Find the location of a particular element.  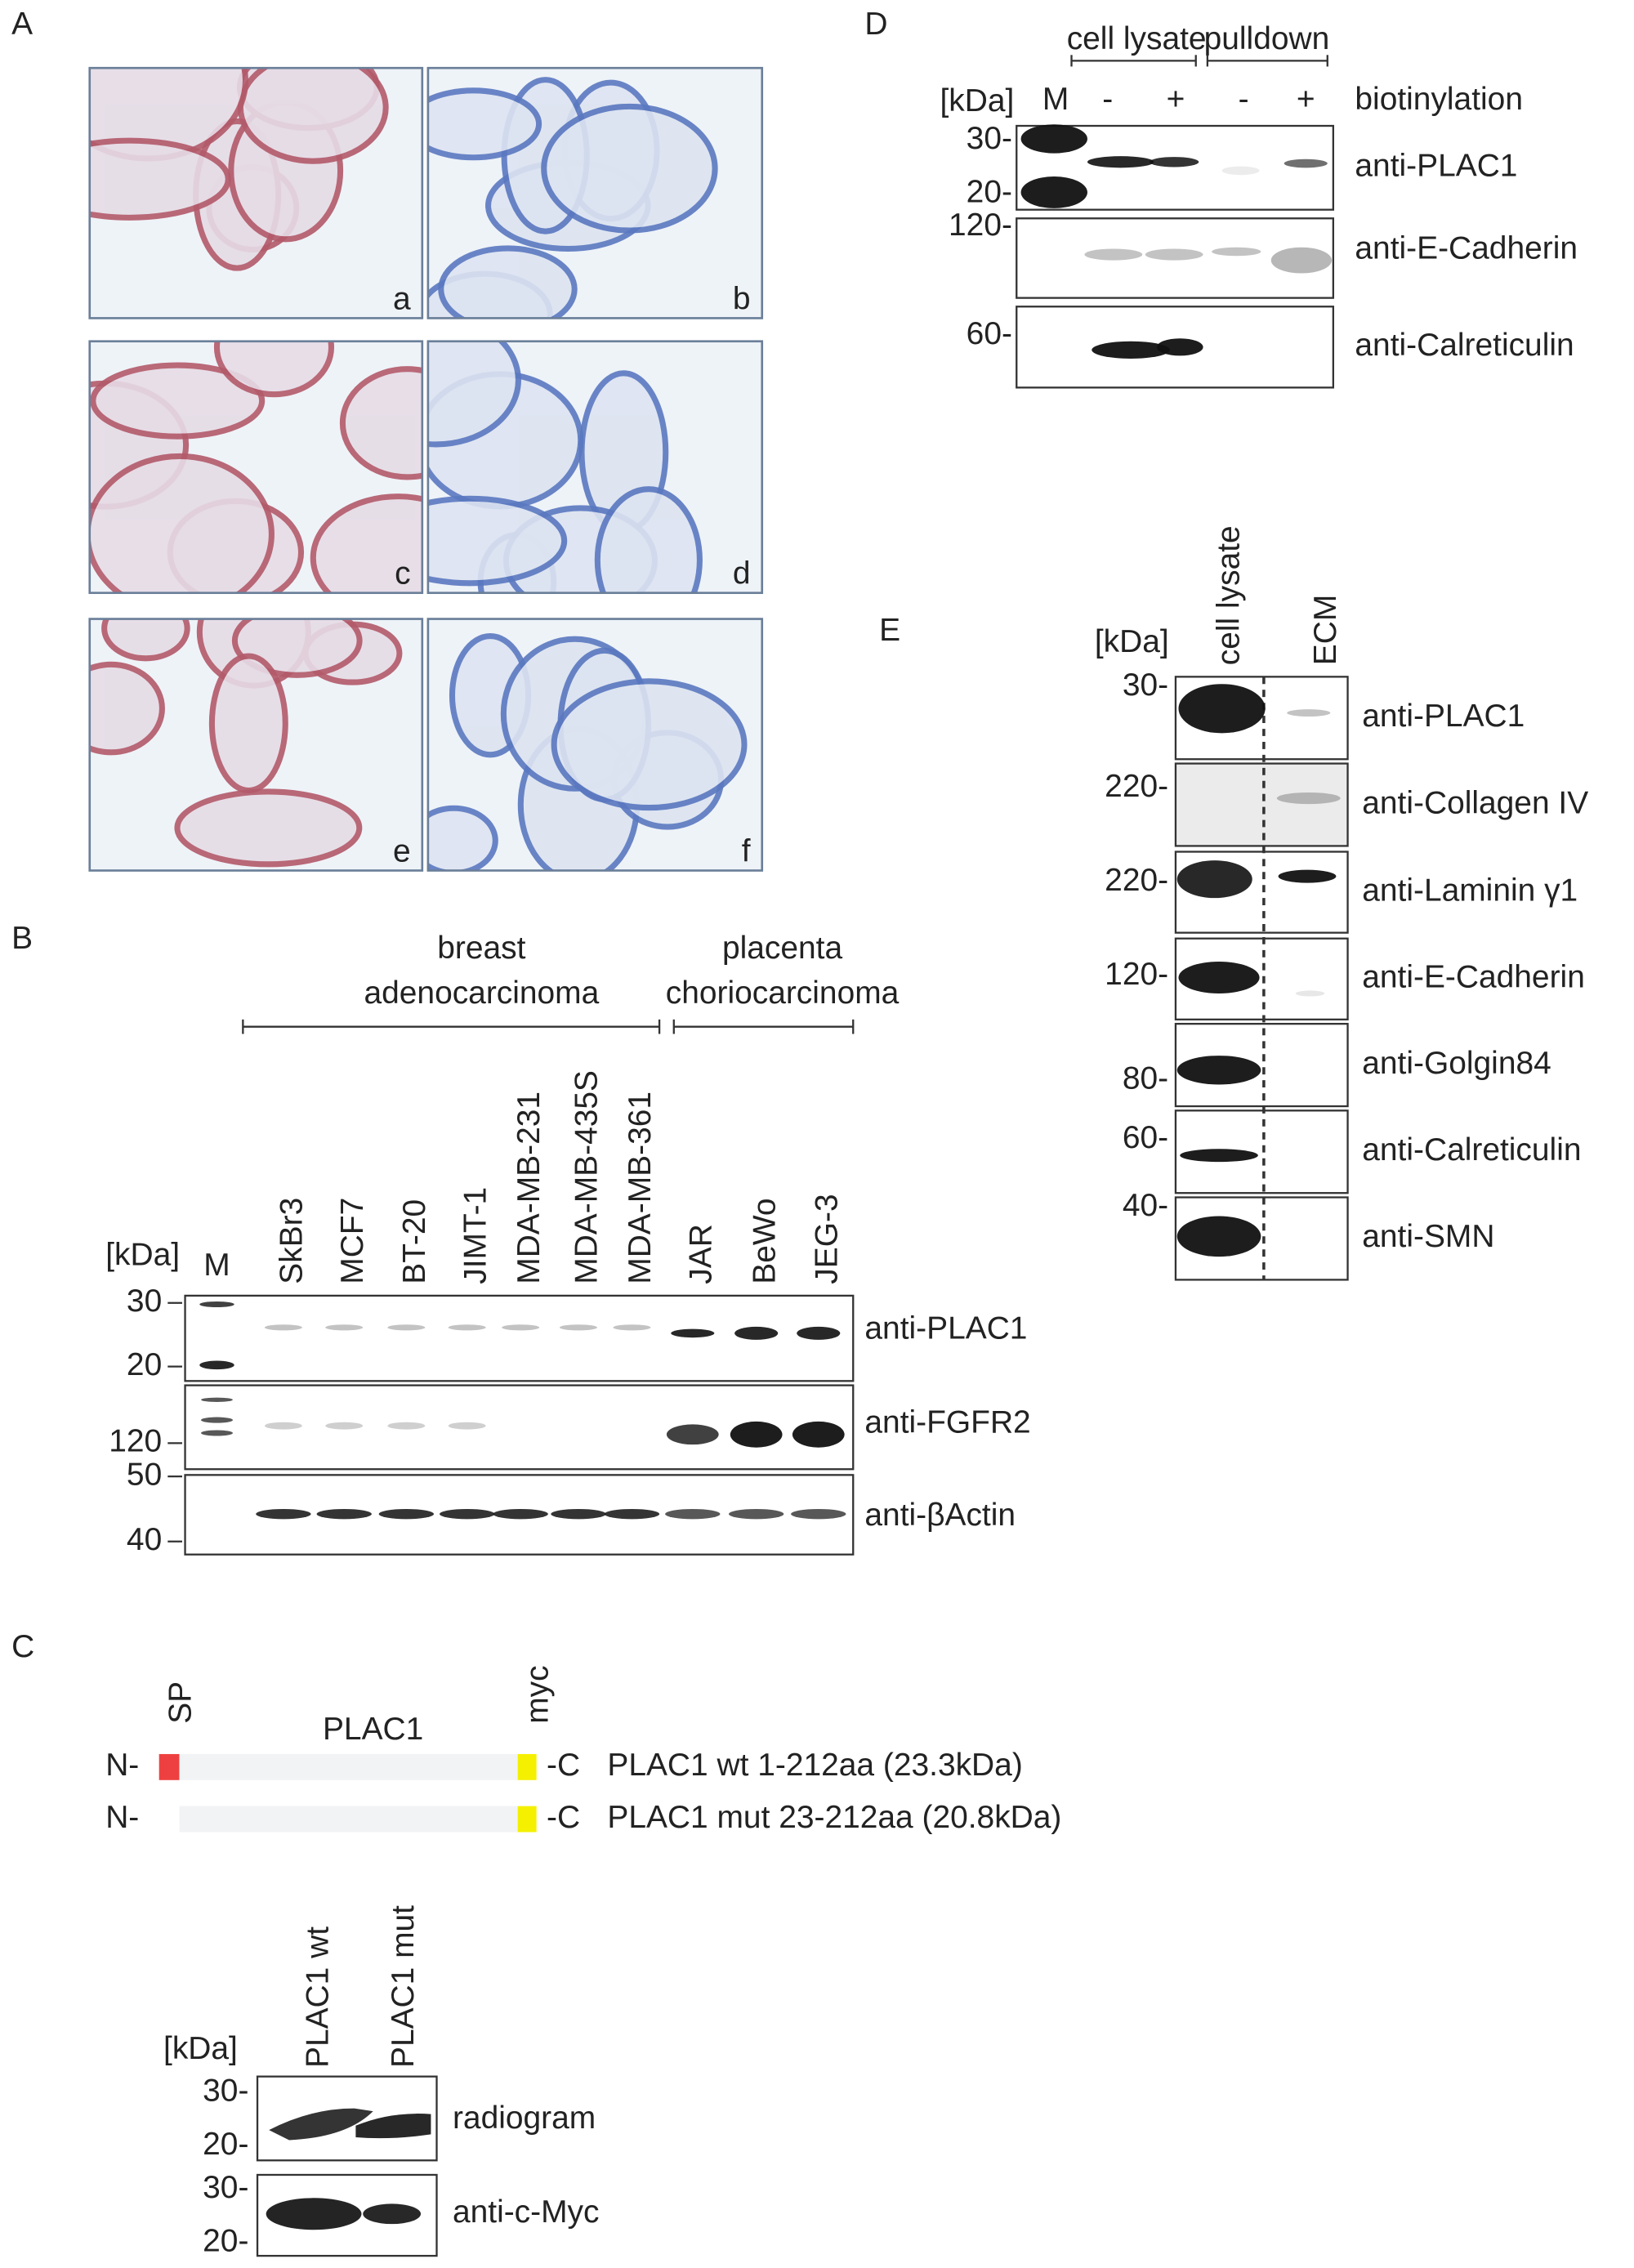

antibody-label: anti-c-Myc is located at coordinates (526, 2212).